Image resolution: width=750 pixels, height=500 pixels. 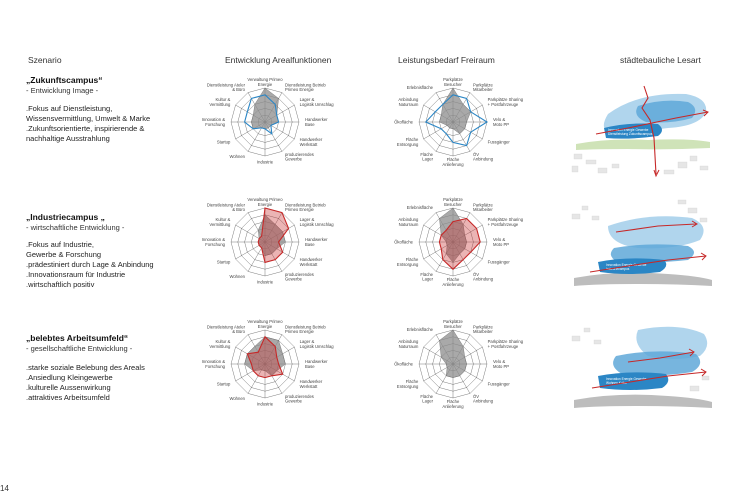 What do you see at coordinates (77, 338) in the screenshot?
I see `scenario-3-title: „belebtes Arbeitsumfeld“` at bounding box center [77, 338].